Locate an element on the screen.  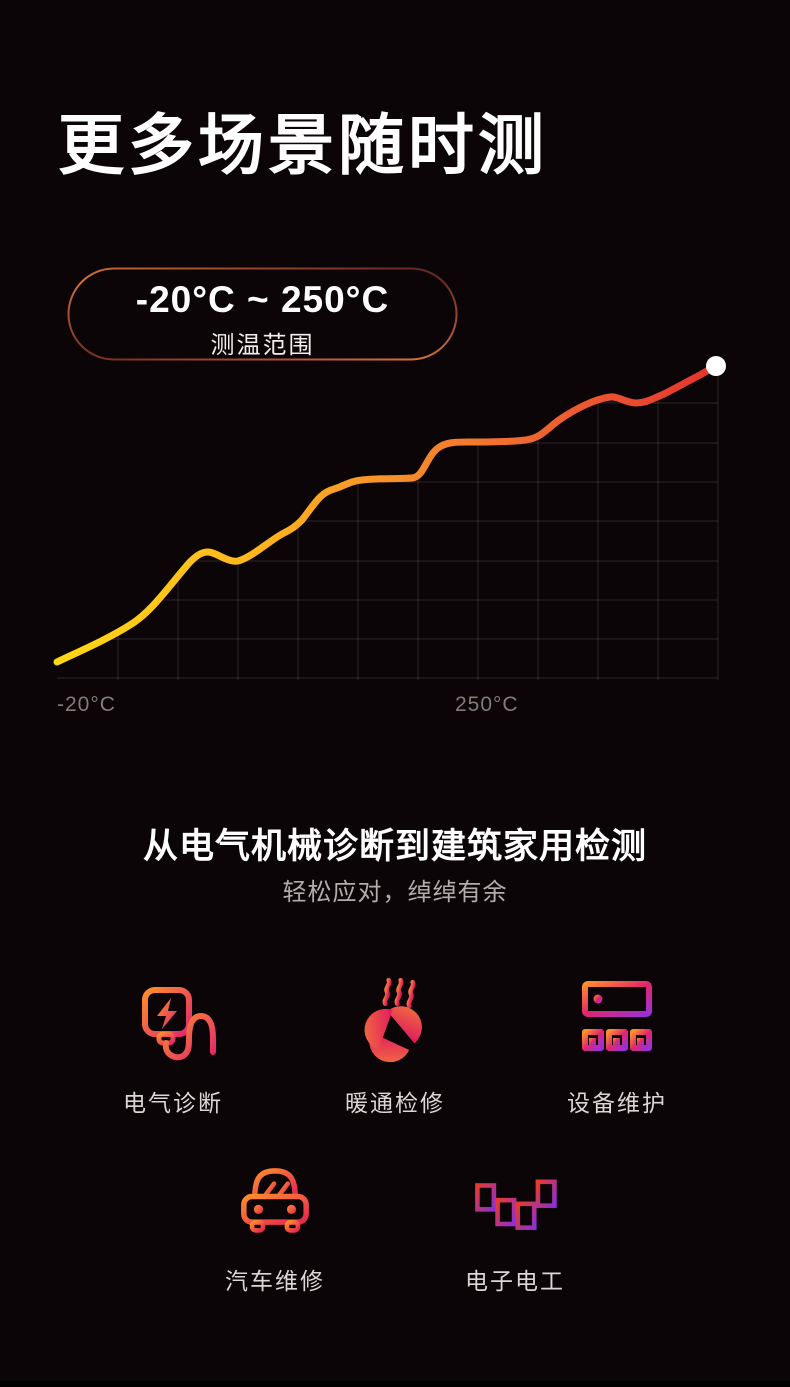
temperature-range-badge: -20°C ~ 250°C 测温范围 is located at coordinates (262, 314).